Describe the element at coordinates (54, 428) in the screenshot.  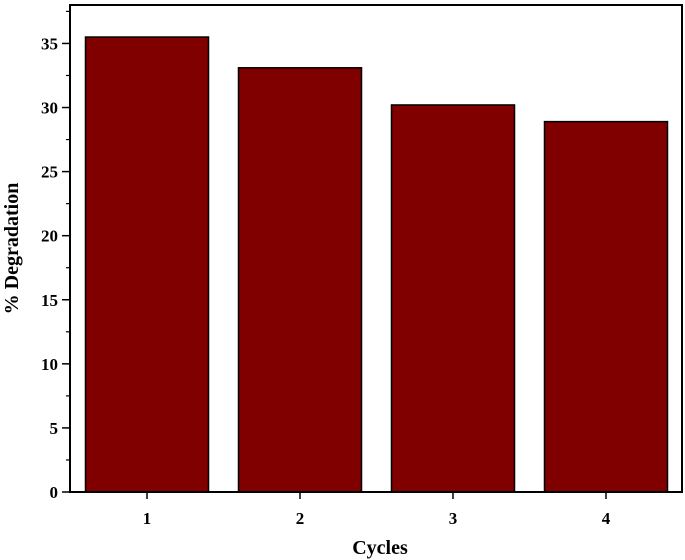
I see `y-tick-label: 5` at that location.